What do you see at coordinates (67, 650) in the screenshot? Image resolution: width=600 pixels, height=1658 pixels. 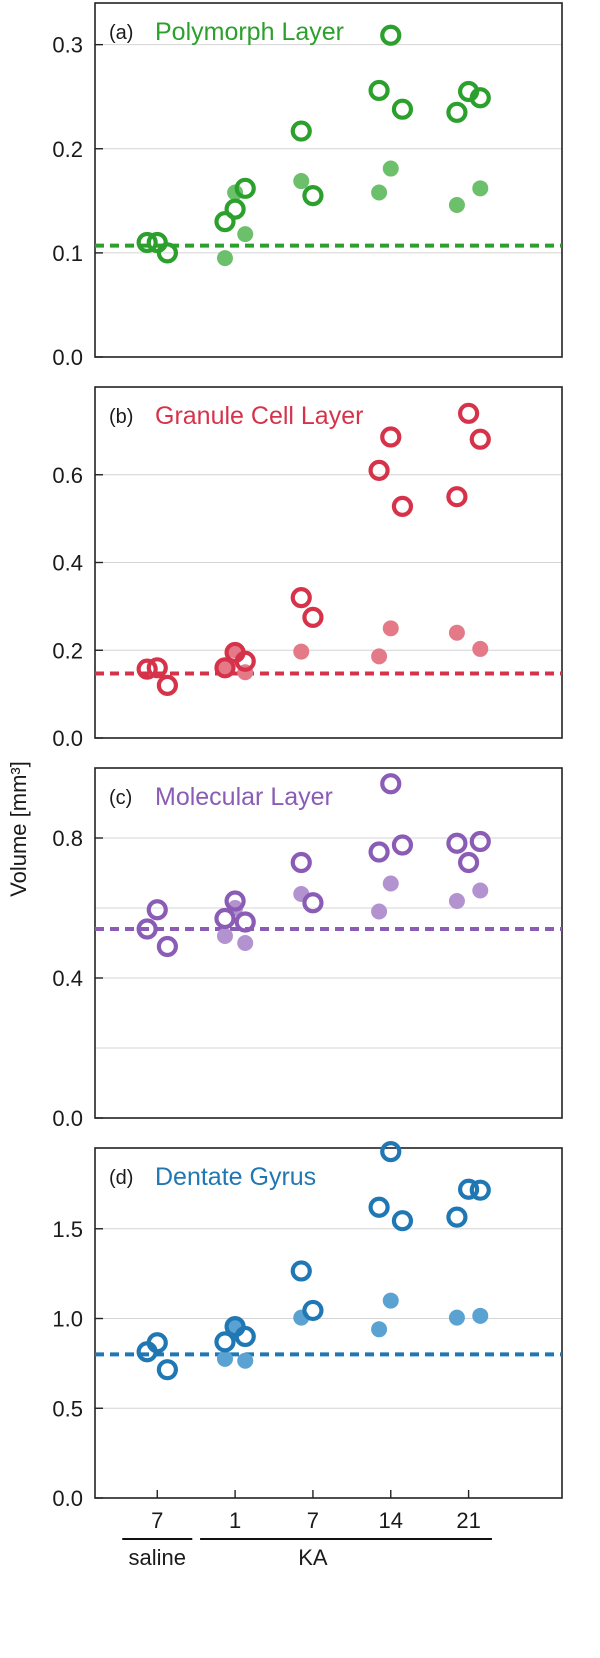 I see `y-tick-label: 0.2` at bounding box center [67, 650].